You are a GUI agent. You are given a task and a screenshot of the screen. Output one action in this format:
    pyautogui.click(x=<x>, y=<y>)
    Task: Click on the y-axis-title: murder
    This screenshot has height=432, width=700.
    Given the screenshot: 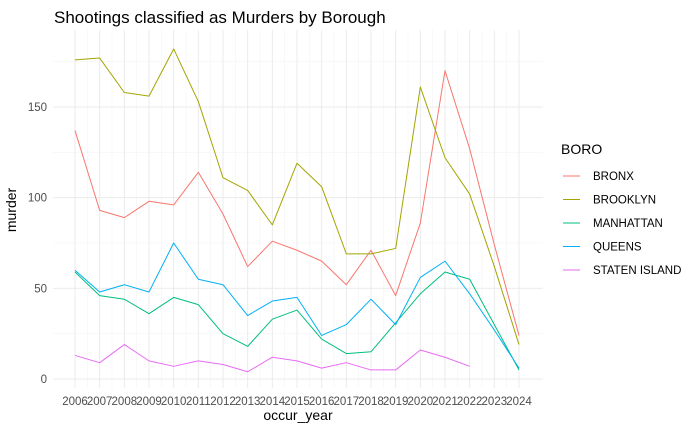 What is the action you would take?
    pyautogui.click(x=11, y=209)
    